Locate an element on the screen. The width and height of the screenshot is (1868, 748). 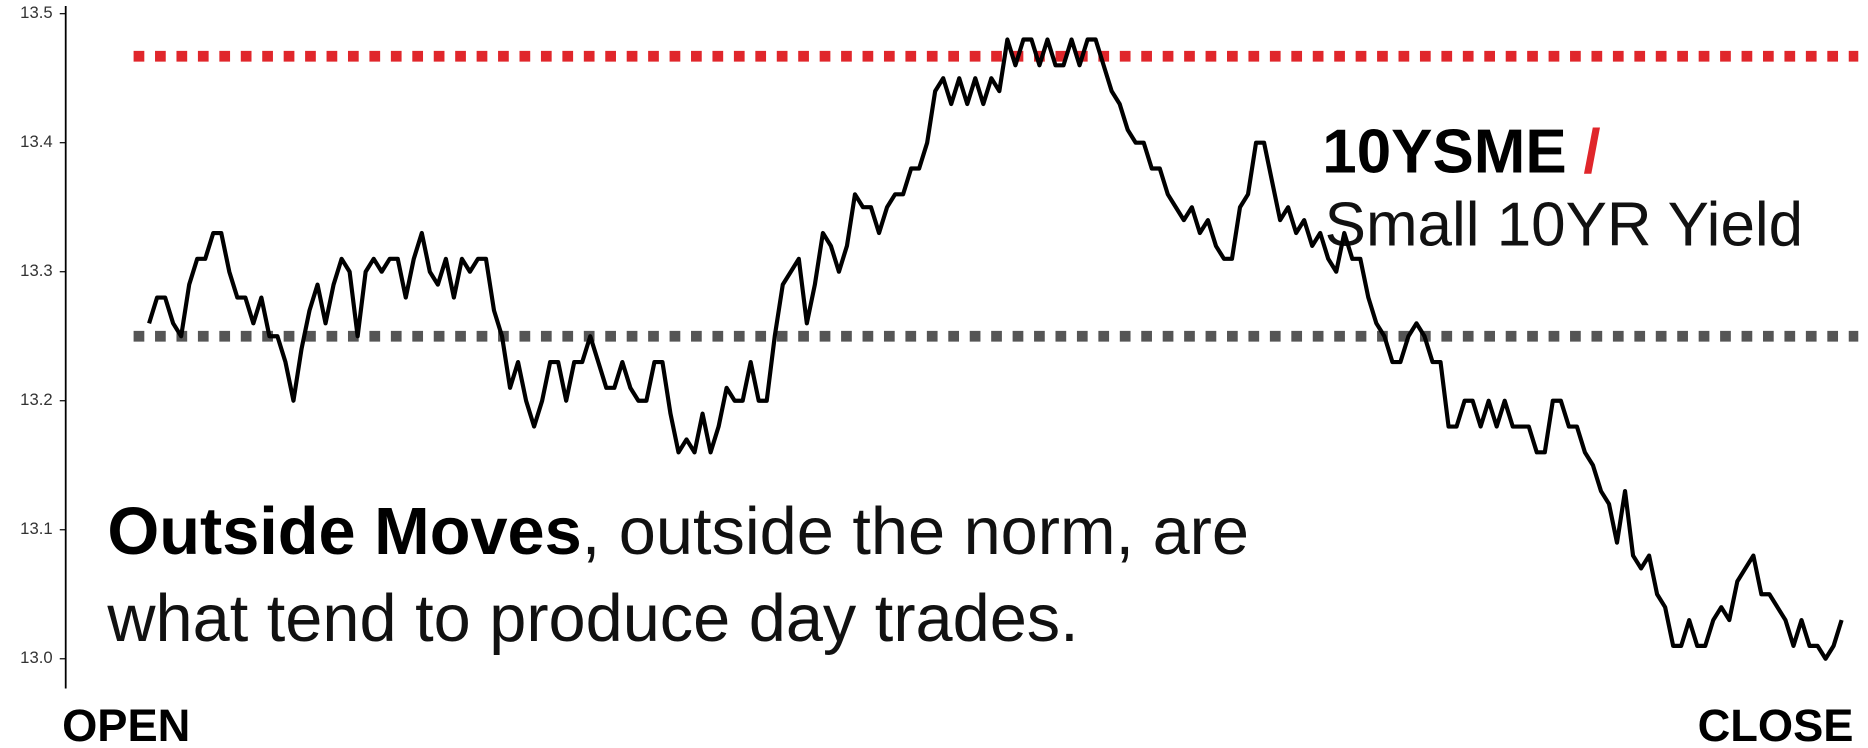
y-tick-label: 13.2 is located at coordinates (36, 399).